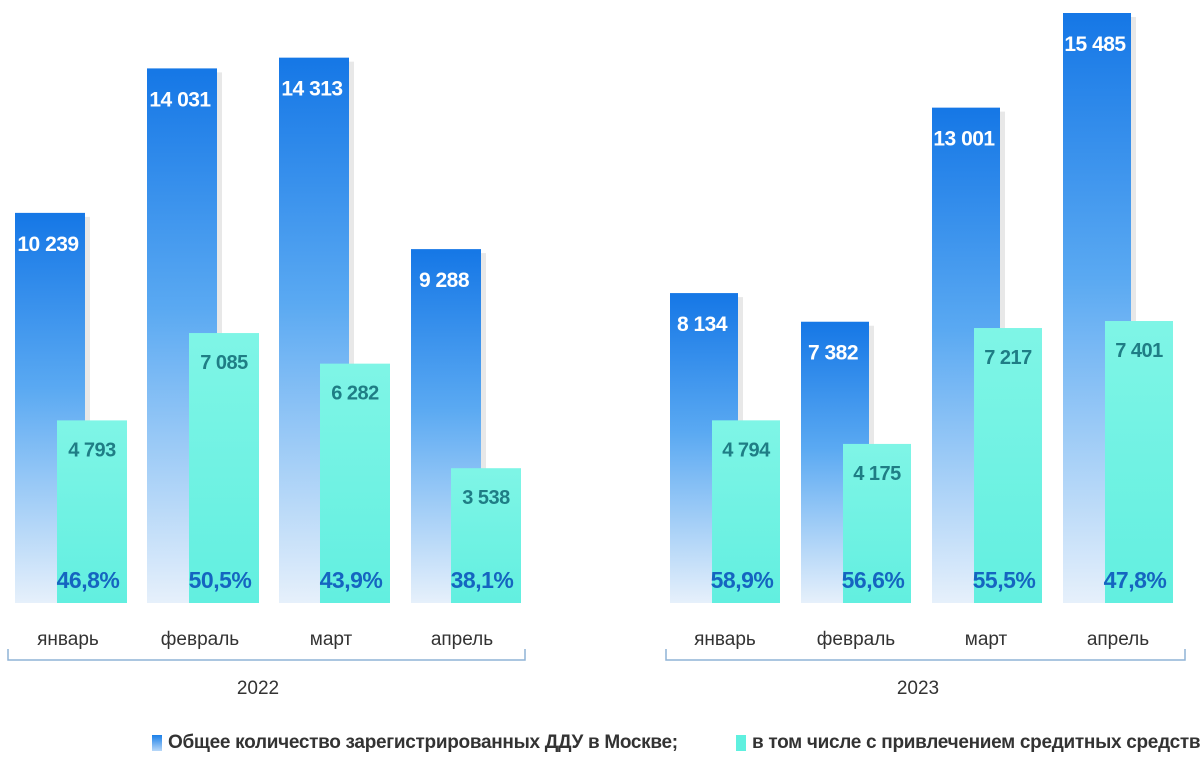  Describe the element at coordinates (157, 743) in the screenshot. I see `legend-swatch-total` at that location.